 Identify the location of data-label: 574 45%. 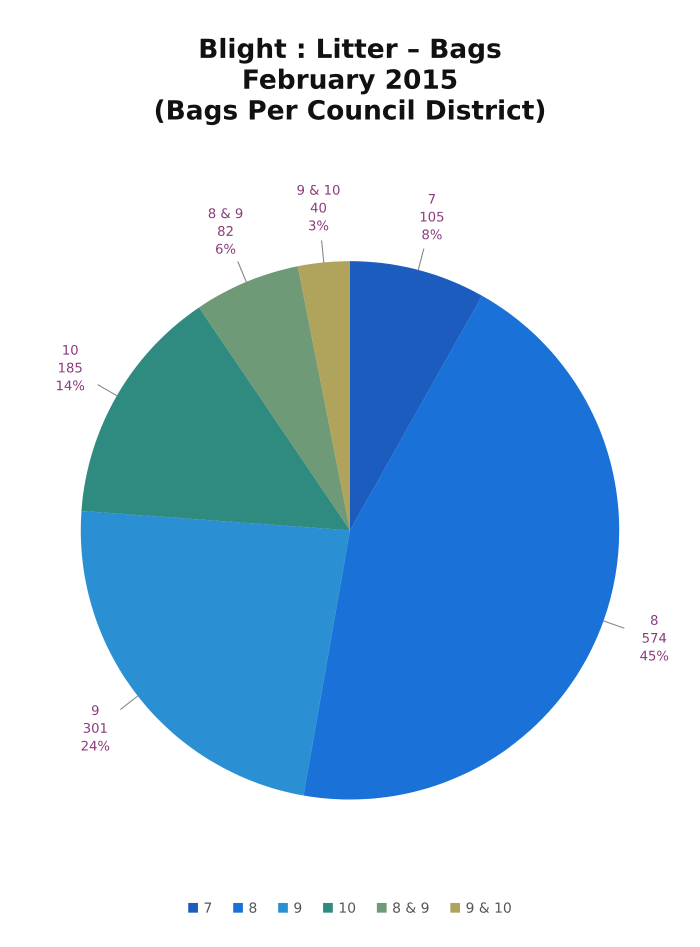
(654, 646).